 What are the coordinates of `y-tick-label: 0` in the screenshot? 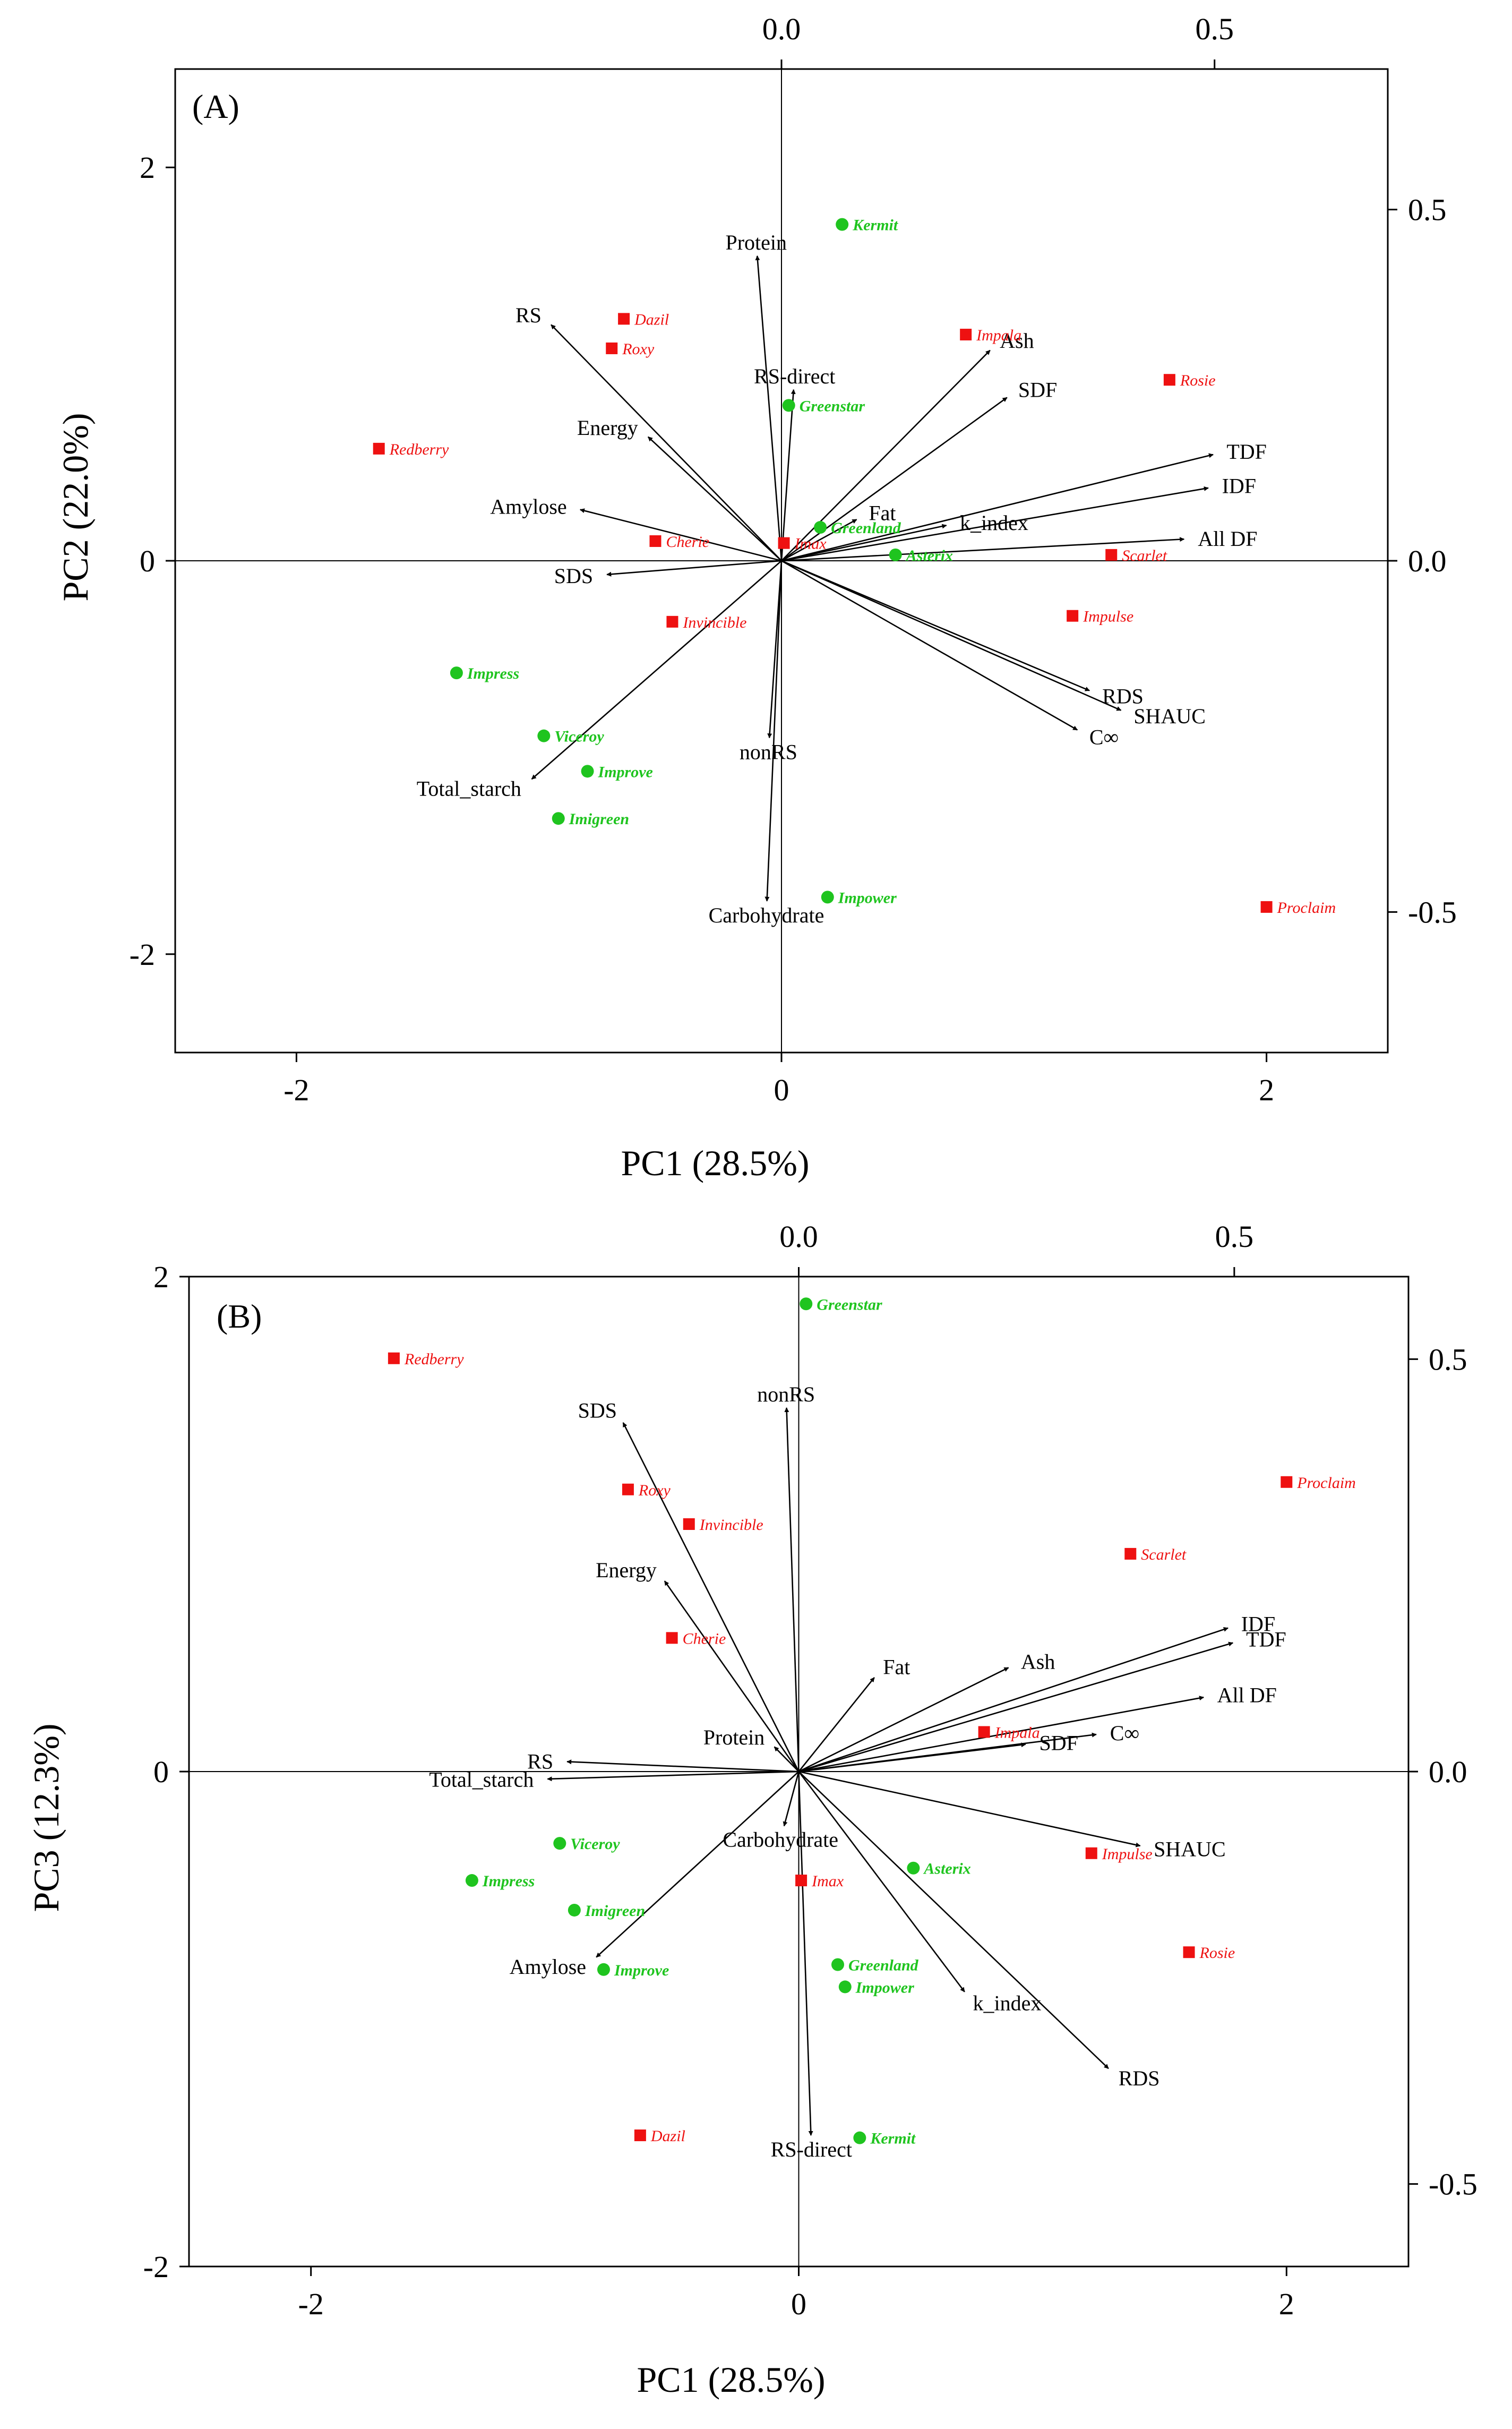 It's located at (147, 561).